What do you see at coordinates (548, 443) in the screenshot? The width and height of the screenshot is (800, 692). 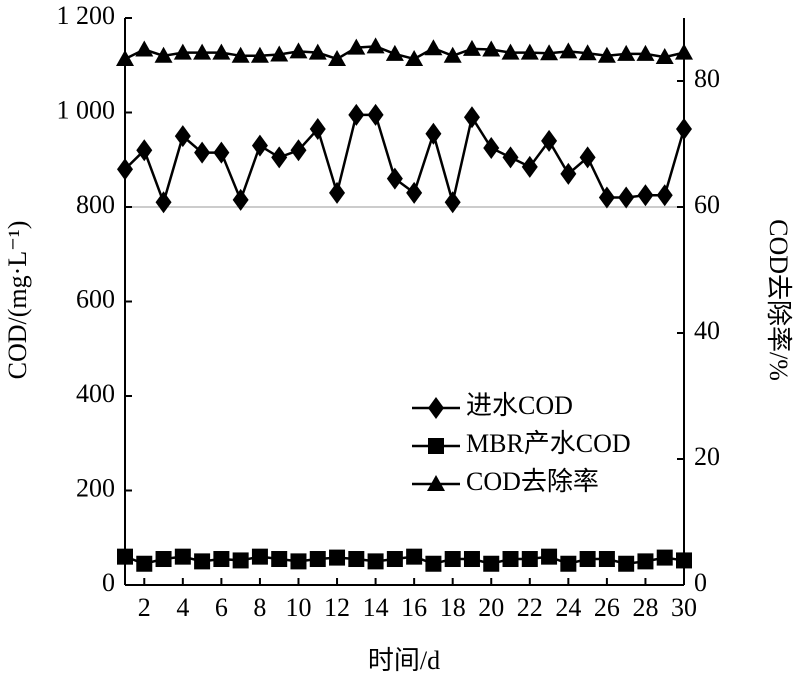 I see `legend-label: MBR产水COD` at bounding box center [548, 443].